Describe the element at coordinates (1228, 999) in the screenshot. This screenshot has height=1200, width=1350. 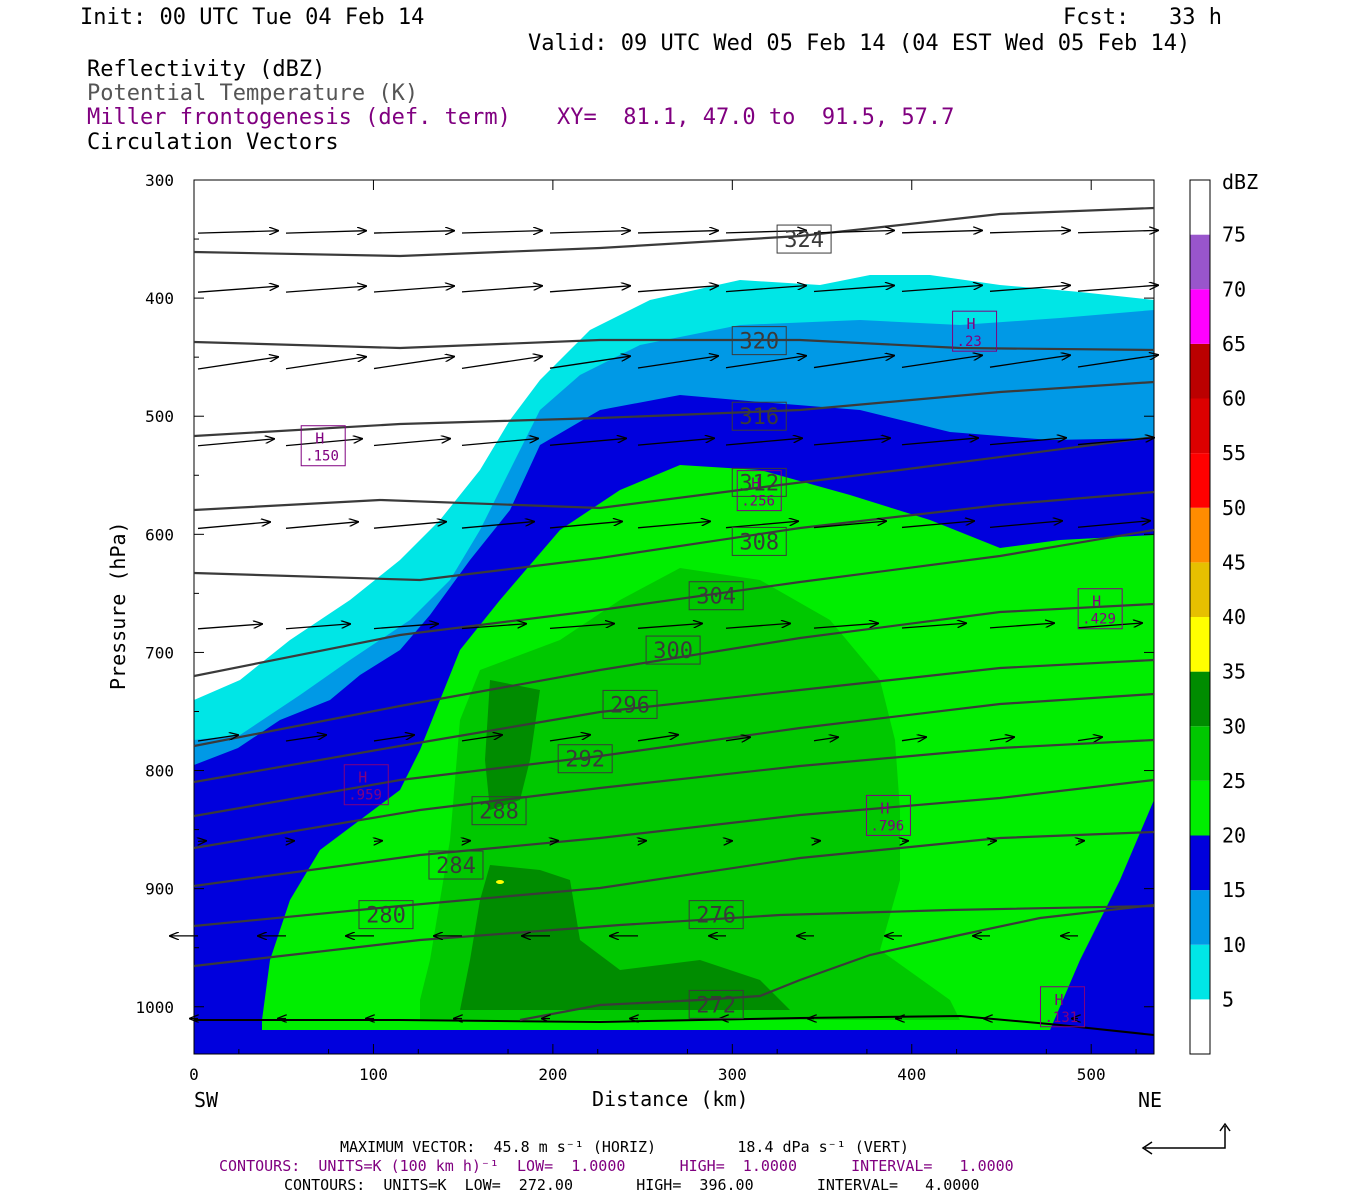
I see `colorbar-label: 5` at that location.